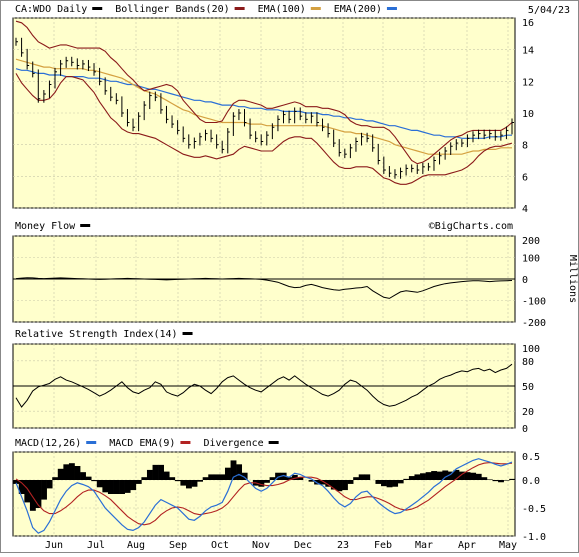 The height and width of the screenshot is (557, 579). What do you see at coordinates (383, 545) in the screenshot?
I see `x-tick-label: Feb` at bounding box center [383, 545].